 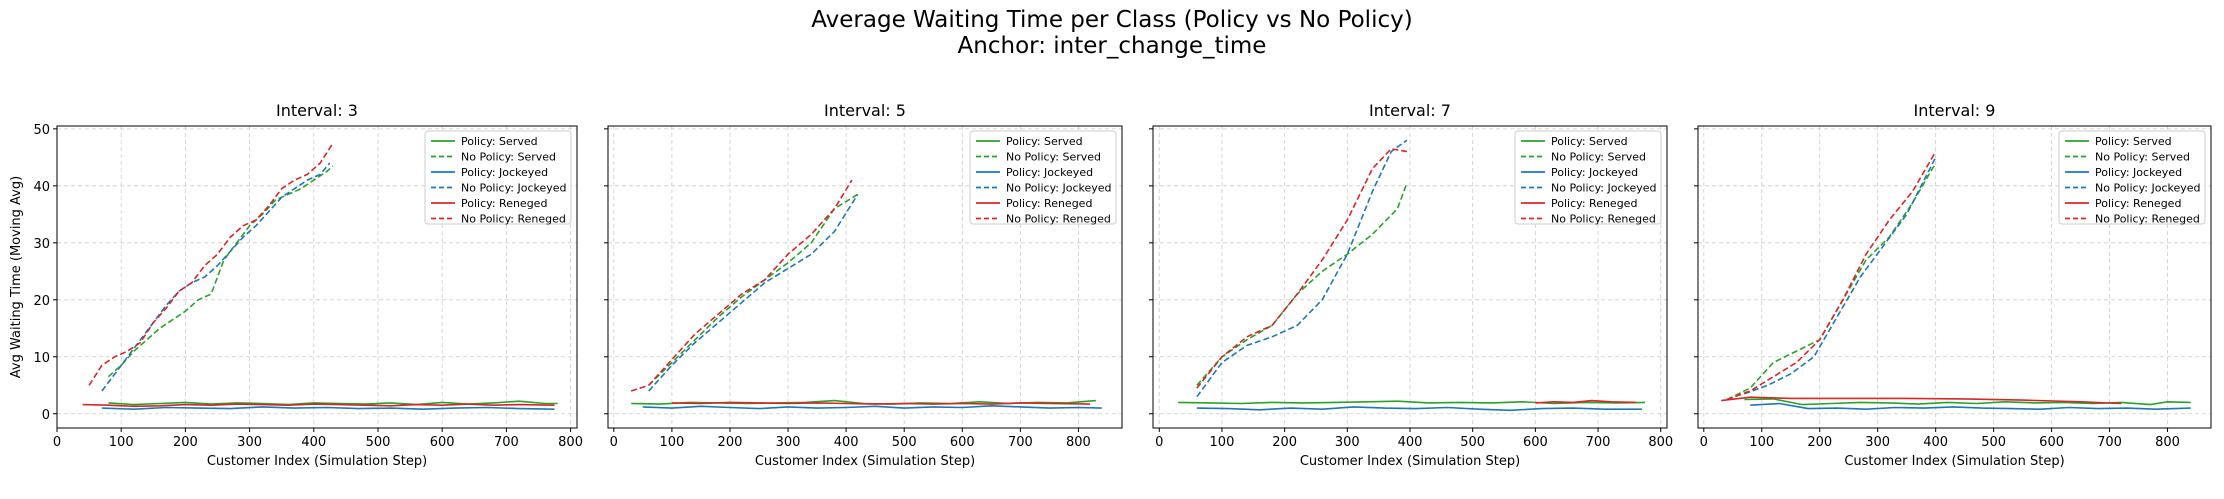 I want to click on subplot-title: Interval: 9, so click(x=1955, y=110).